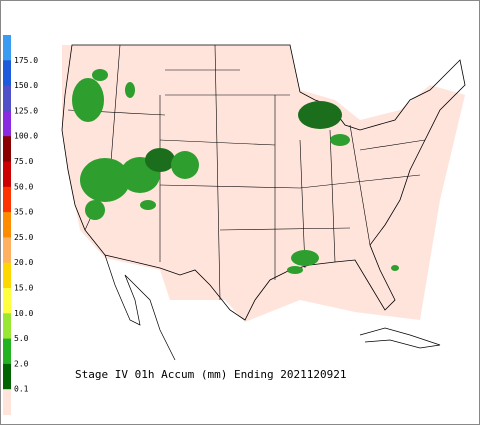 This screenshot has height=425, width=480. What do you see at coordinates (21, 363) in the screenshot?
I see `legend-label: 2.0` at bounding box center [21, 363].